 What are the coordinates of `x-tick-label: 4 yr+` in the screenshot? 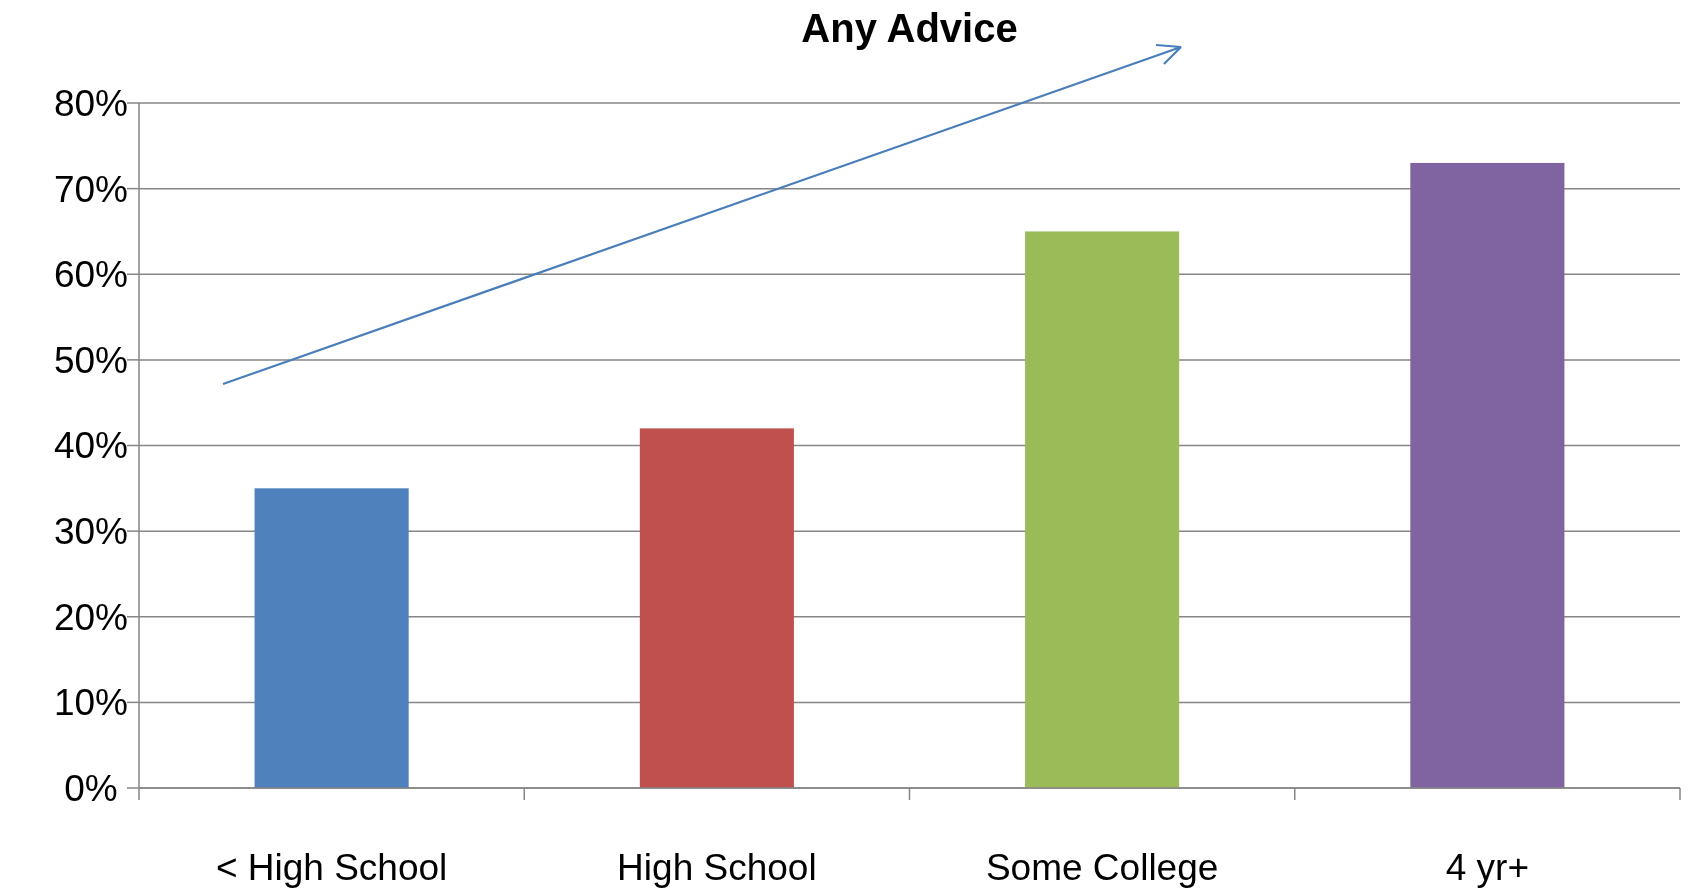 It's located at (1487, 867).